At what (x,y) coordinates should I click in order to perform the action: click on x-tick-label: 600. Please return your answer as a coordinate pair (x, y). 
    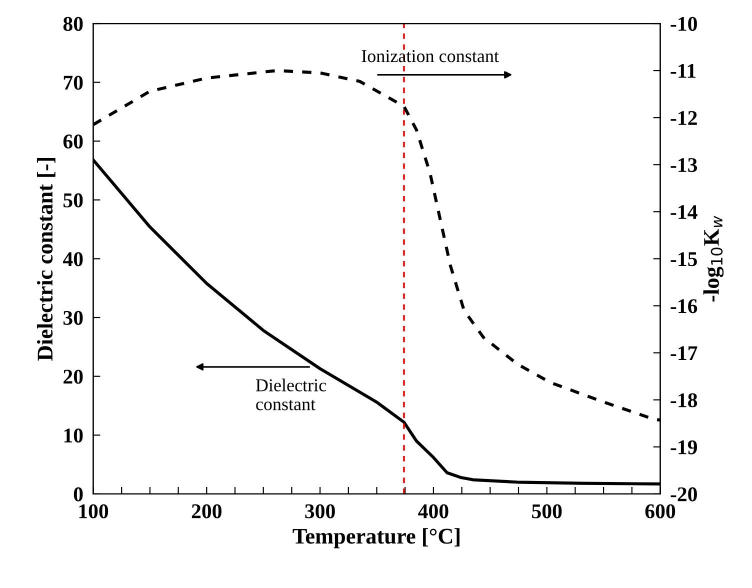
    Looking at the image, I should click on (660, 511).